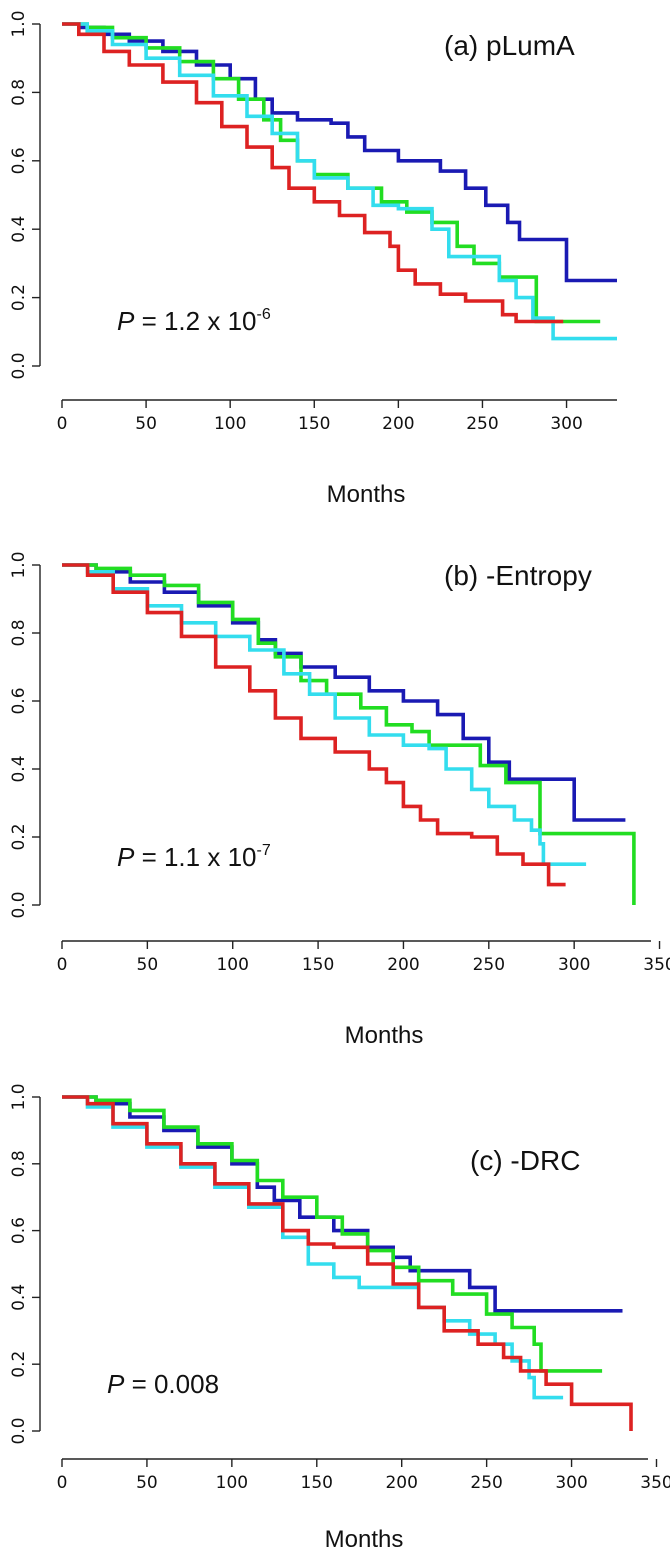 The width and height of the screenshot is (670, 1559). I want to click on panel-title: (c) -DRC, so click(525, 1160).